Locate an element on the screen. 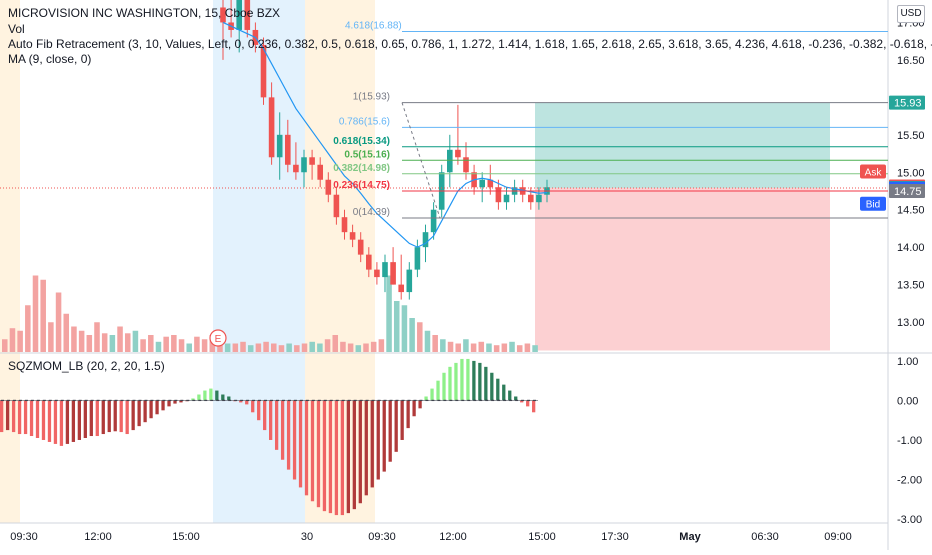  price-tag-fib-top-bg is located at coordinates (907, 102).